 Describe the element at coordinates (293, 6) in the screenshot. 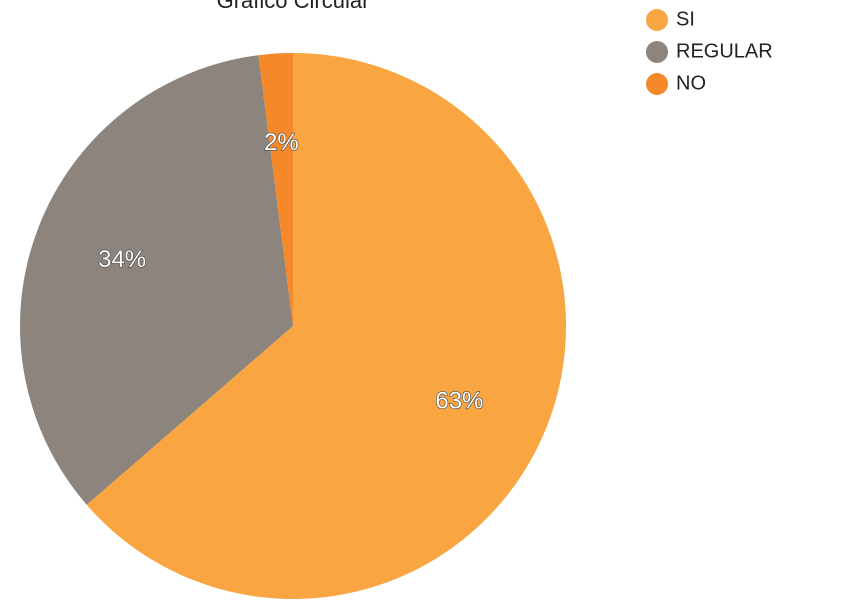

I see `chart-title: Gráfico Circular` at that location.